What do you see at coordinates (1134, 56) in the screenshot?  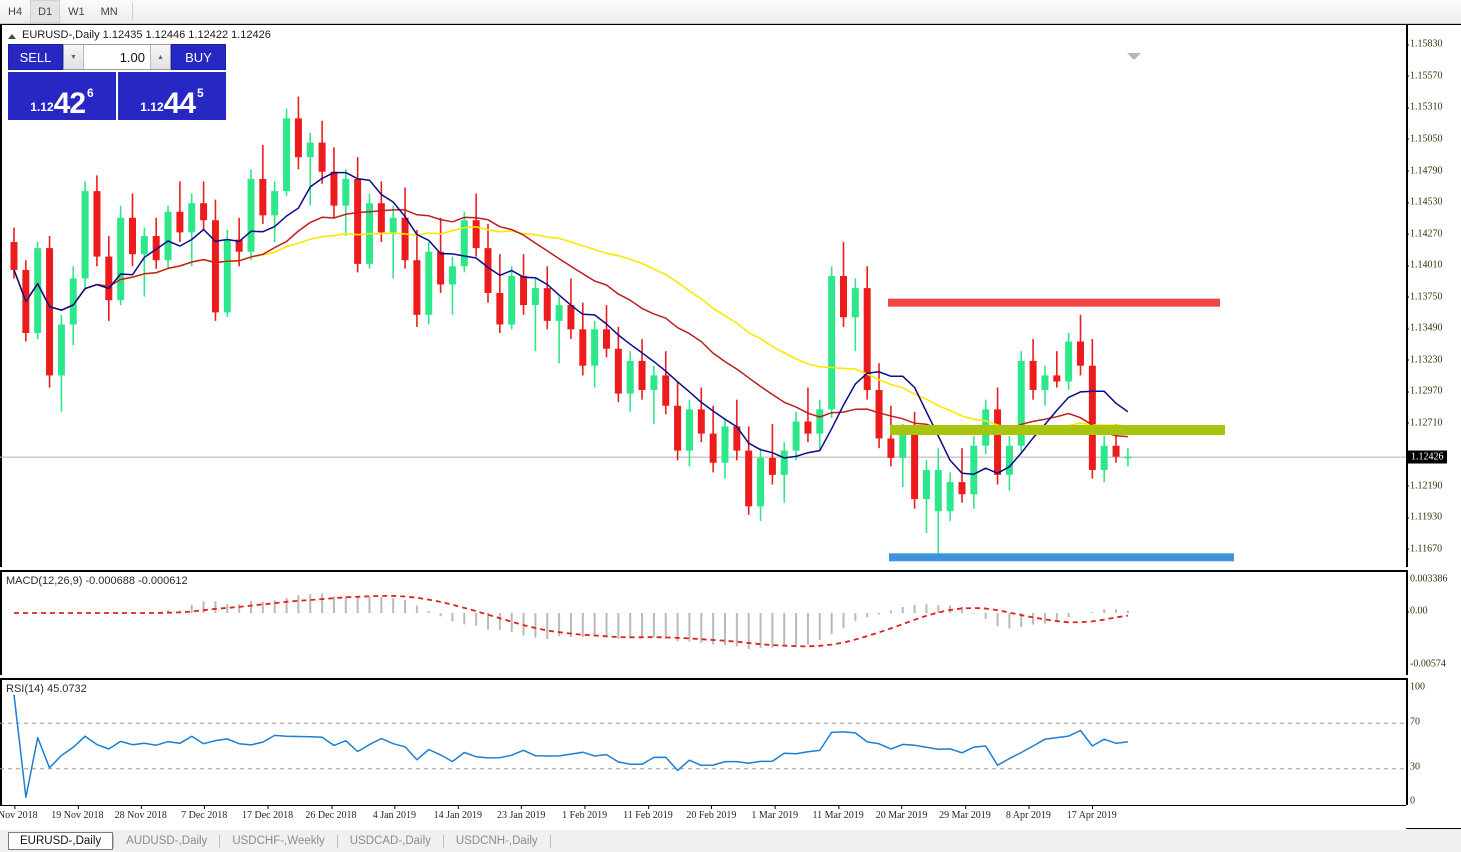 I see `chart-top-marker-icon` at bounding box center [1134, 56].